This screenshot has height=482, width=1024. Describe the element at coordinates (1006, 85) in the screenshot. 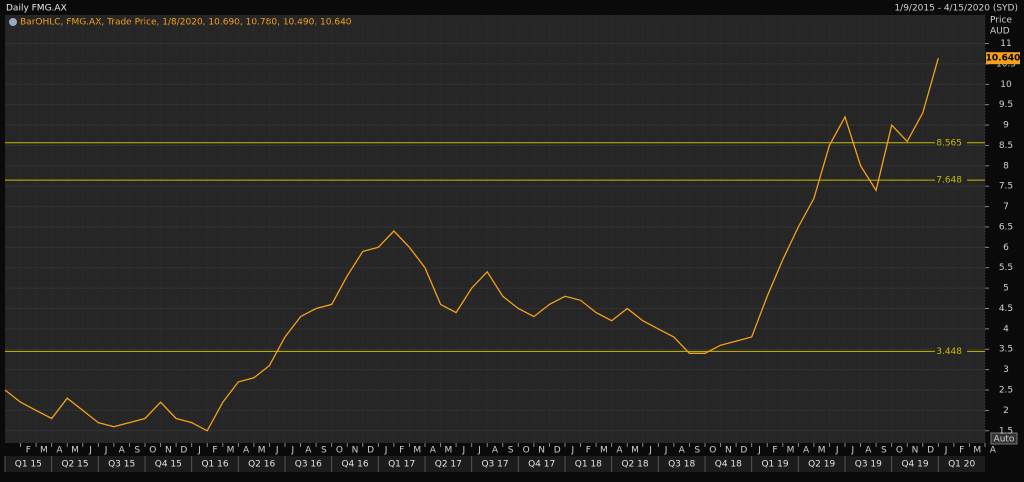

I see `y-tick-label: 10` at that location.